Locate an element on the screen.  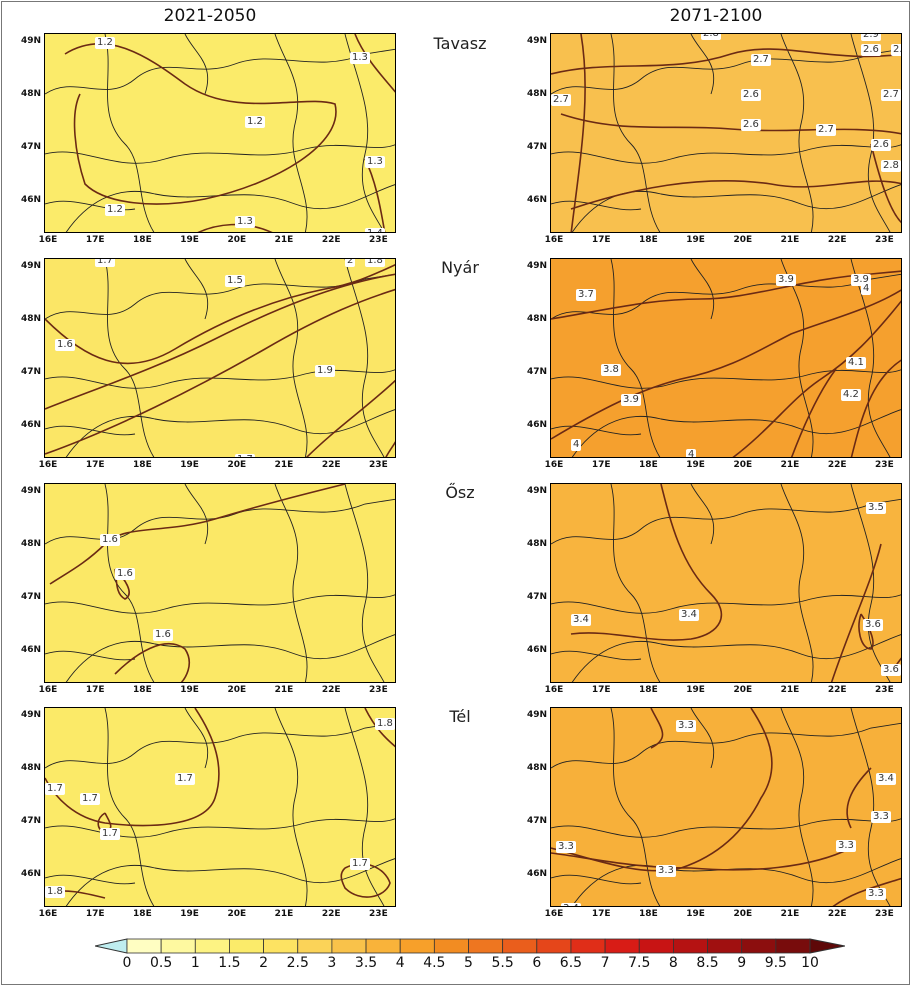
contour-label: 2 is located at coordinates (350, 263).